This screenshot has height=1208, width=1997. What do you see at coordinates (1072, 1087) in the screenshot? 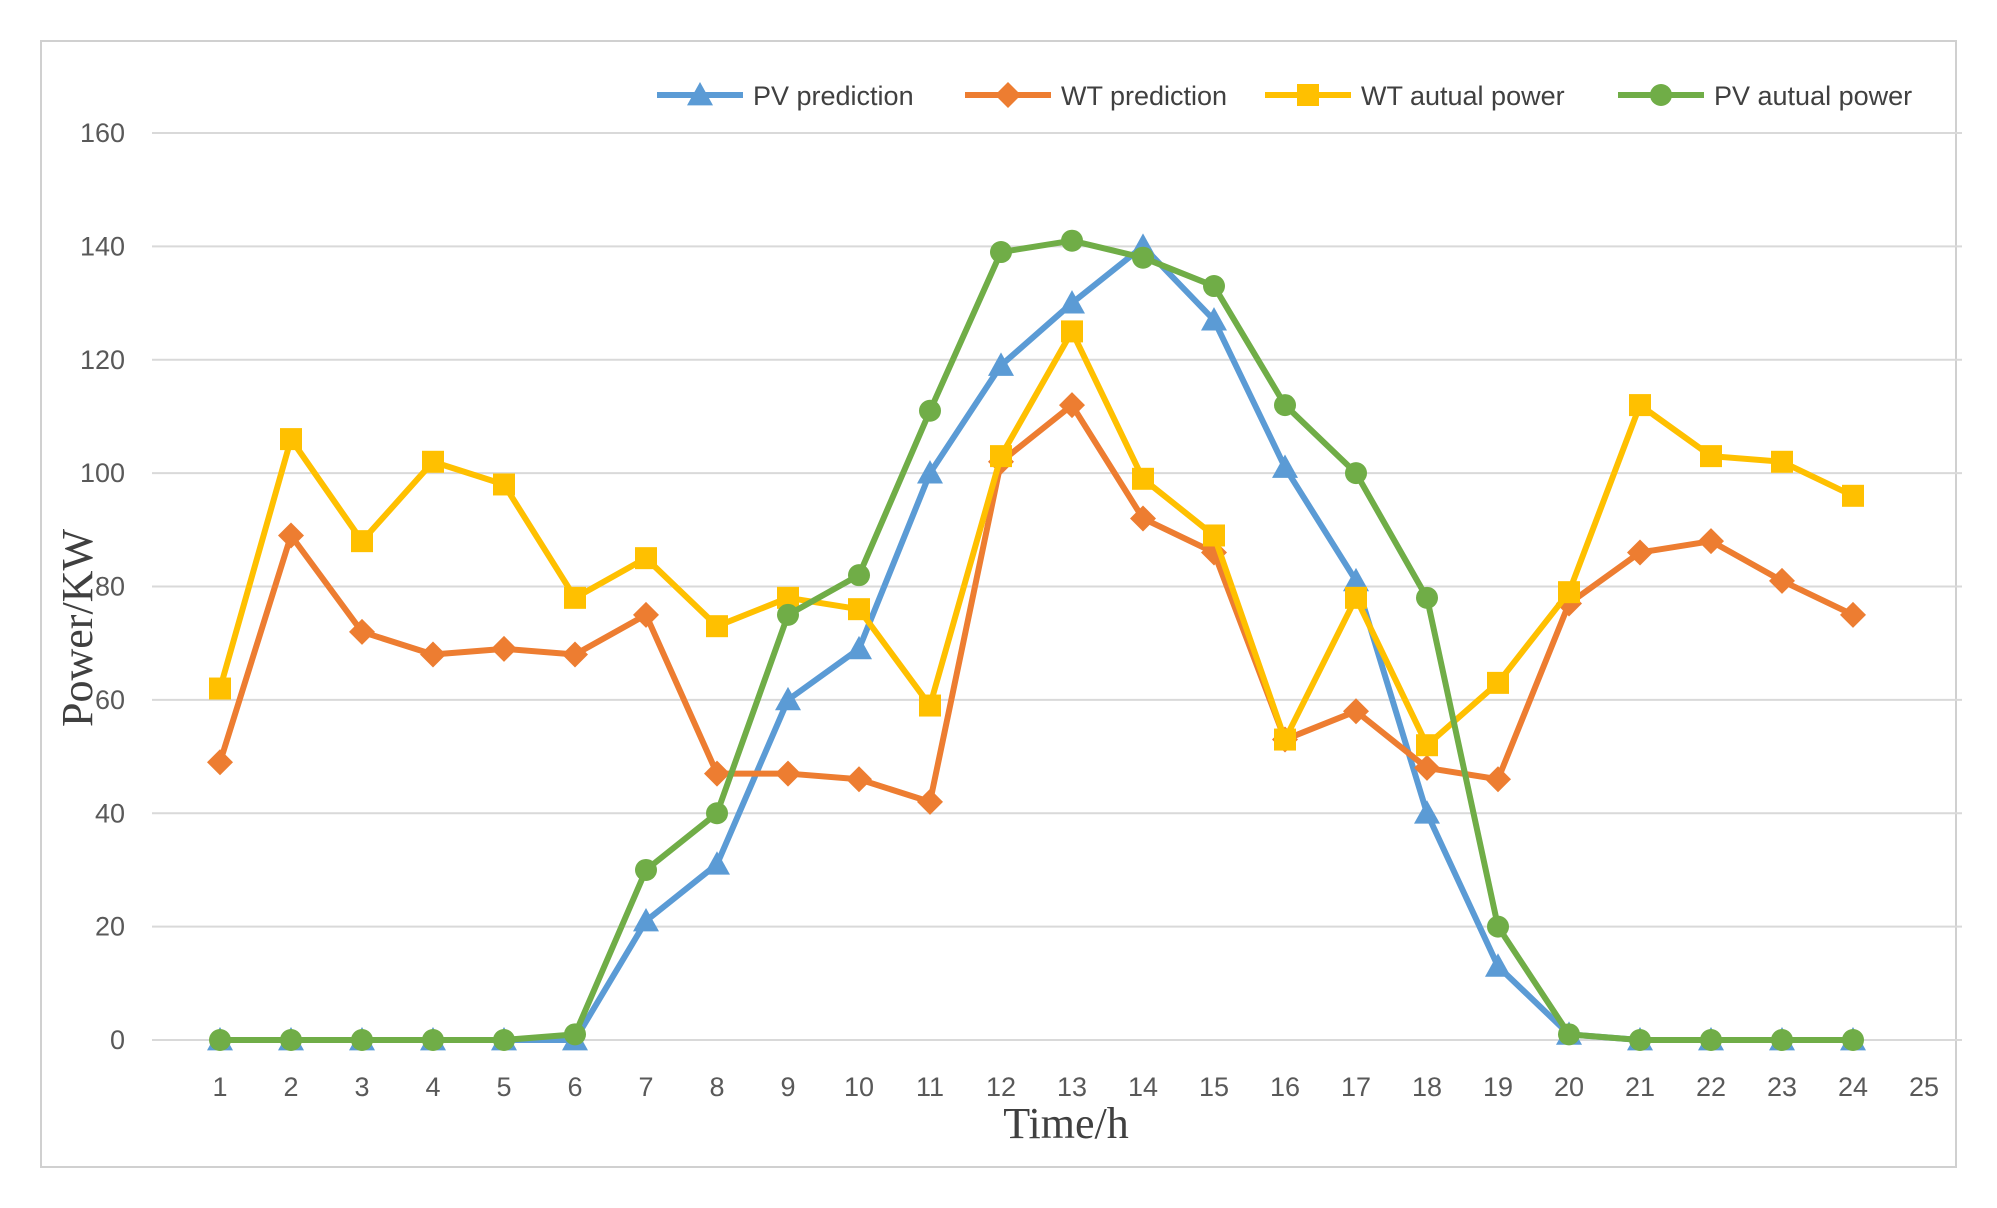
I see `x-tick-label: 13` at bounding box center [1072, 1087].